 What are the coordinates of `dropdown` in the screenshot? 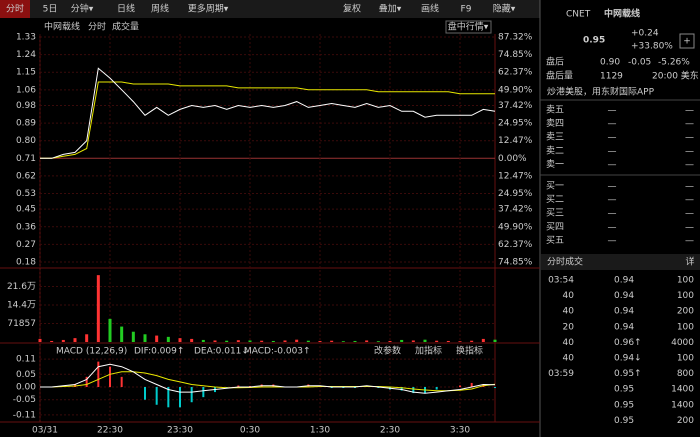 It's located at (468, 27).